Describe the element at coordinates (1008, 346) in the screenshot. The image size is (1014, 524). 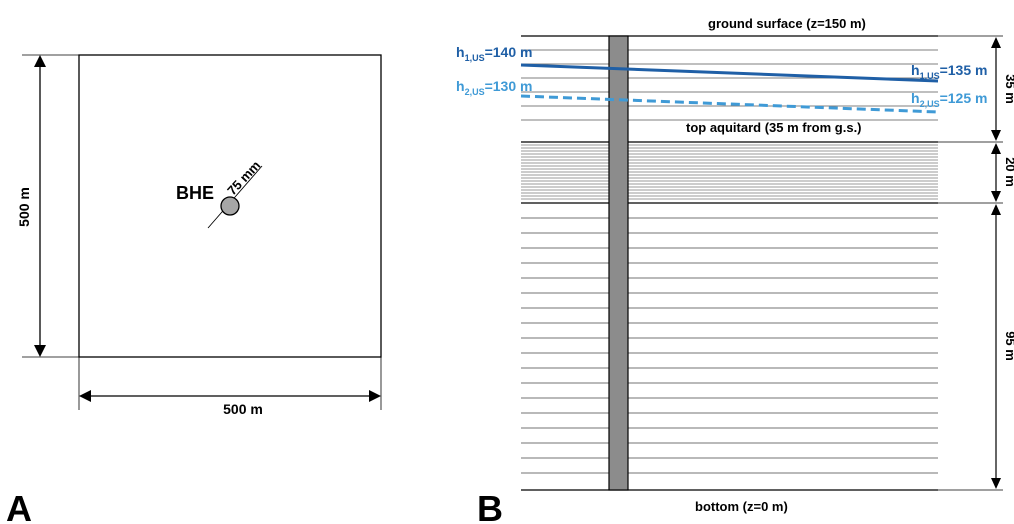
I see `dim-lower-label: 95 m` at that location.